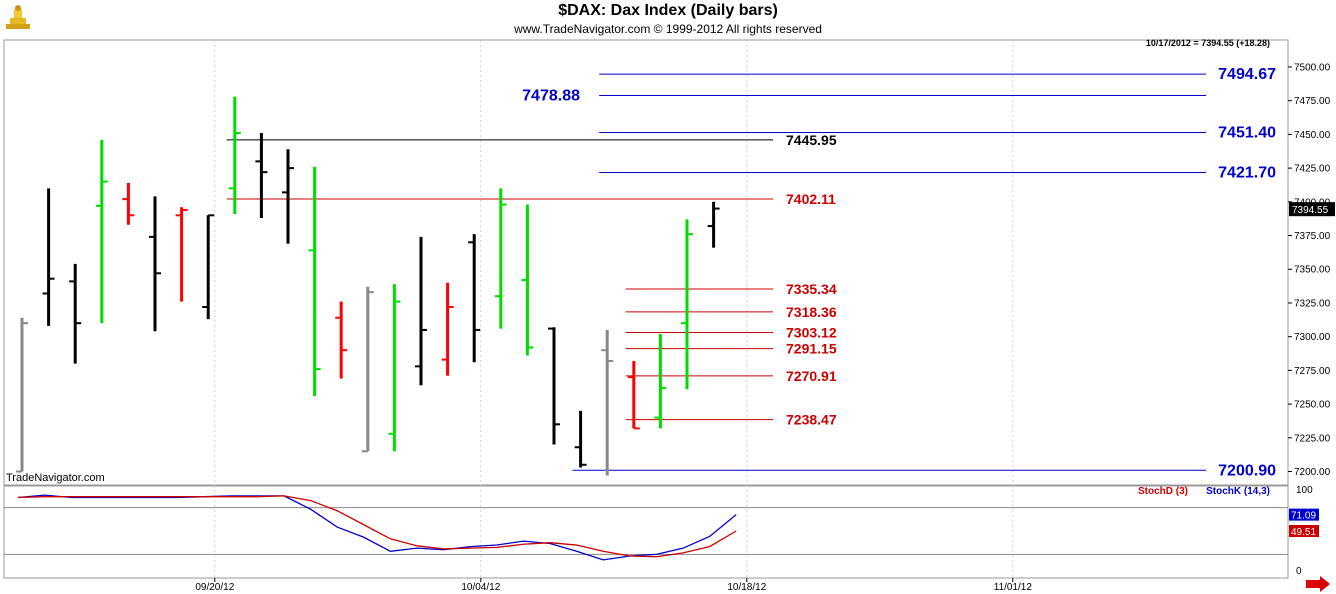  Describe the element at coordinates (1247, 74) in the screenshot. I see `level-label: 7494.67` at that location.